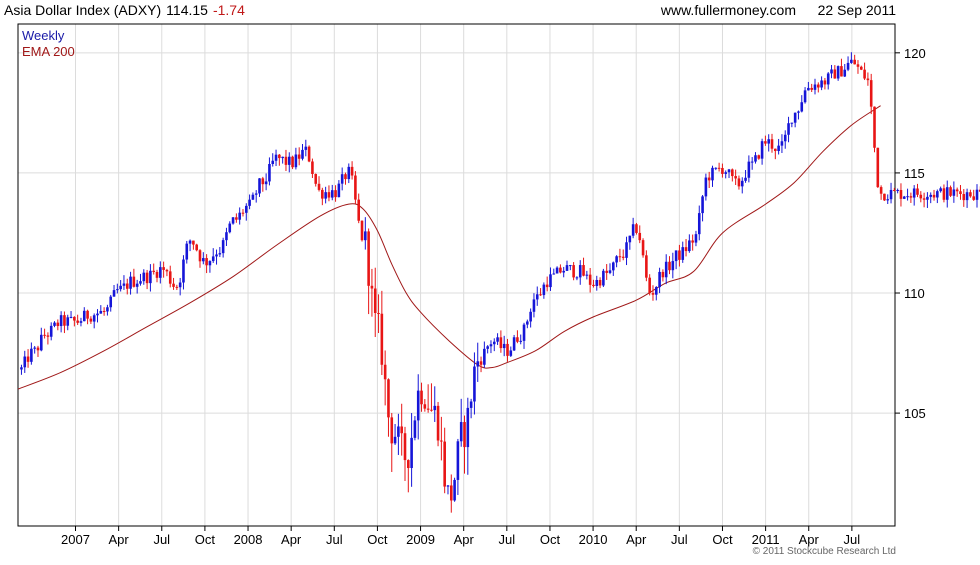 The height and width of the screenshot is (565, 980). Describe the element at coordinates (161, 539) in the screenshot. I see `x-tick-label: Jul` at that location.